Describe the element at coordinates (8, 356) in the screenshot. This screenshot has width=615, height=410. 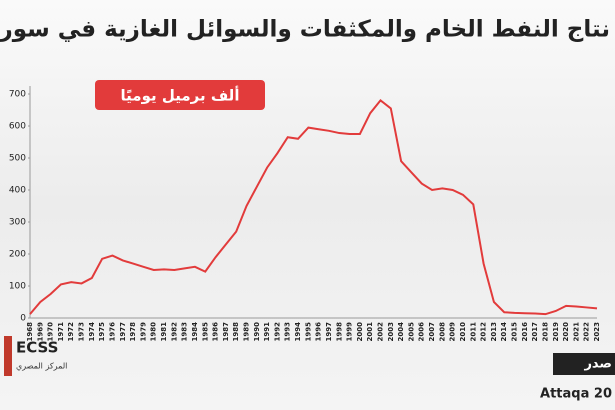
I see `logo-mark` at that location.